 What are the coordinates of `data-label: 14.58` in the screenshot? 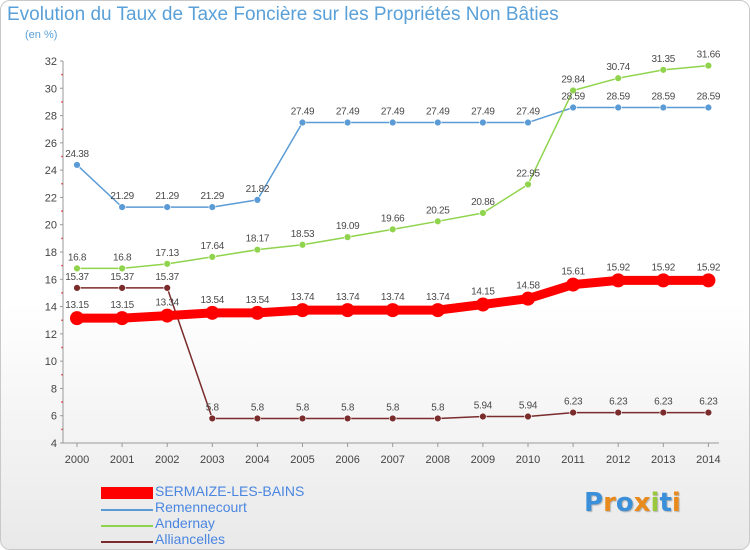 It's located at (528, 286).